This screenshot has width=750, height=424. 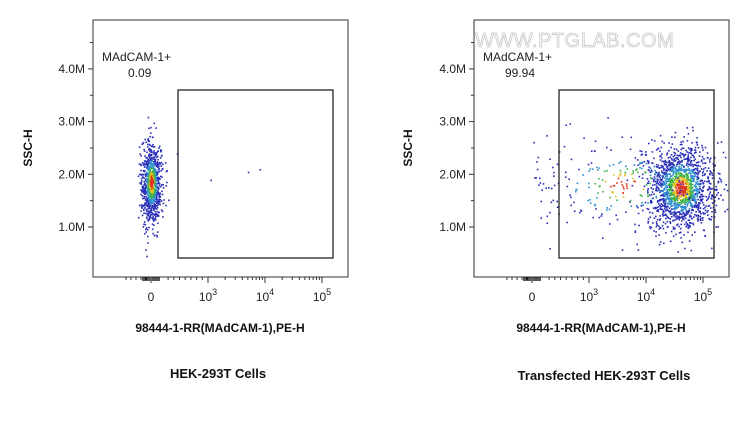 I want to click on y-axis-ticks: 1.0M2.0M3.0M4.0M, so click(x=456, y=138).